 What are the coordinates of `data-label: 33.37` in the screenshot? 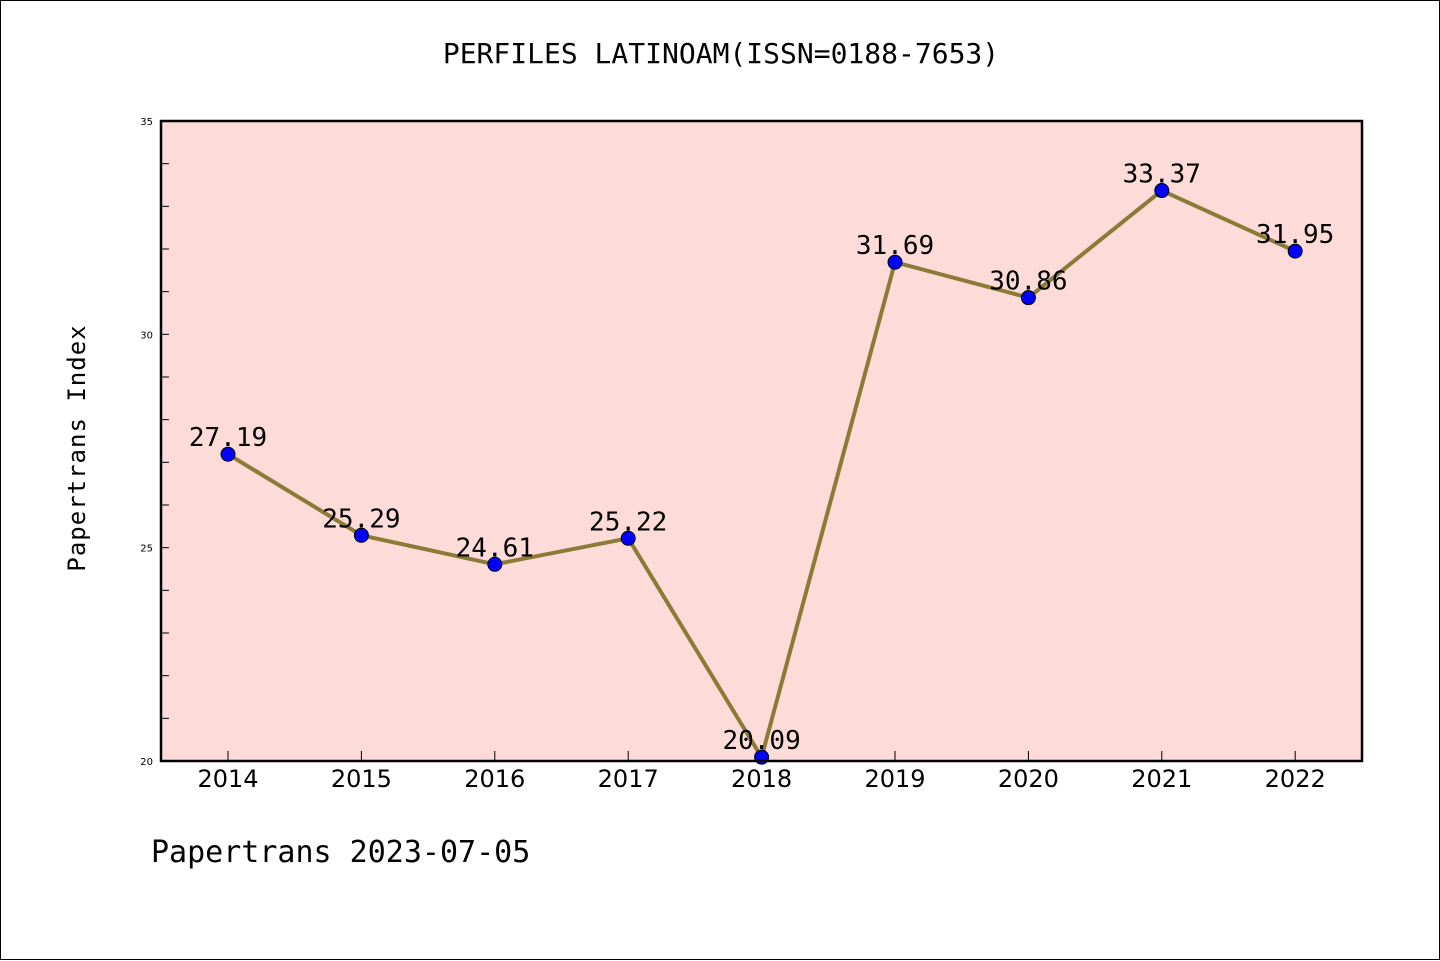 It's located at (1162, 175).